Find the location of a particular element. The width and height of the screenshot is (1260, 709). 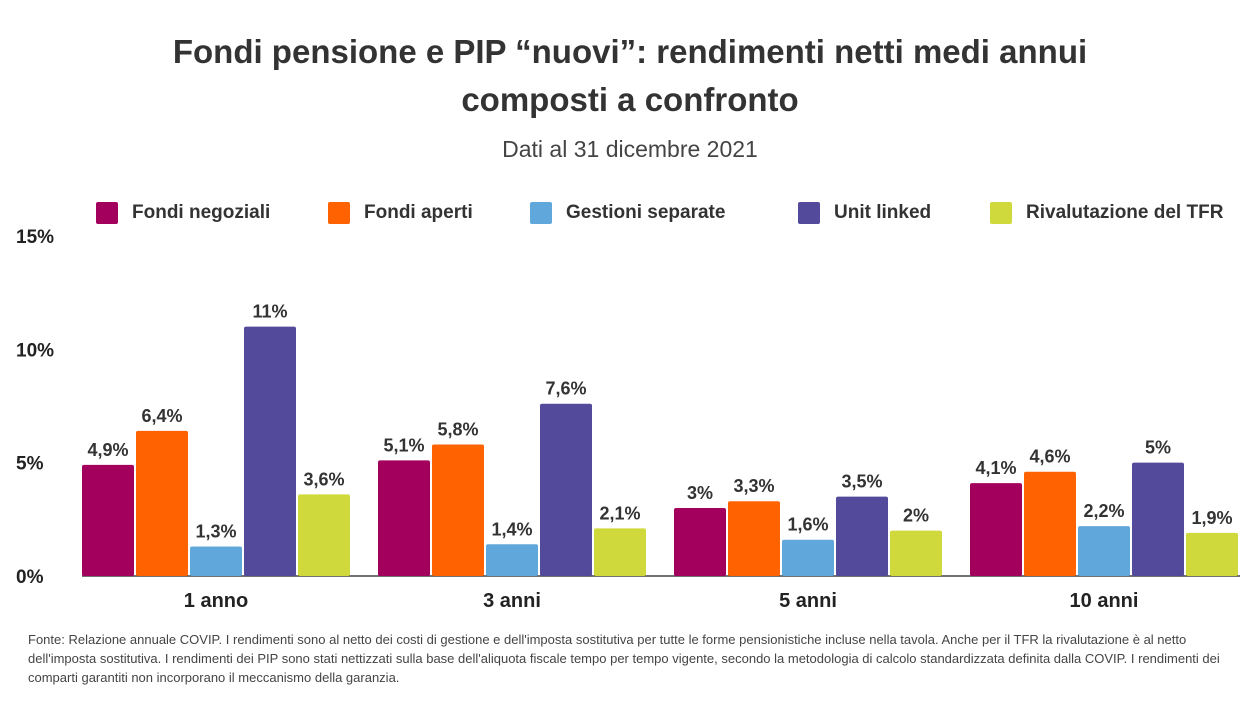

y-tick-label-15: 15% is located at coordinates (35, 237).